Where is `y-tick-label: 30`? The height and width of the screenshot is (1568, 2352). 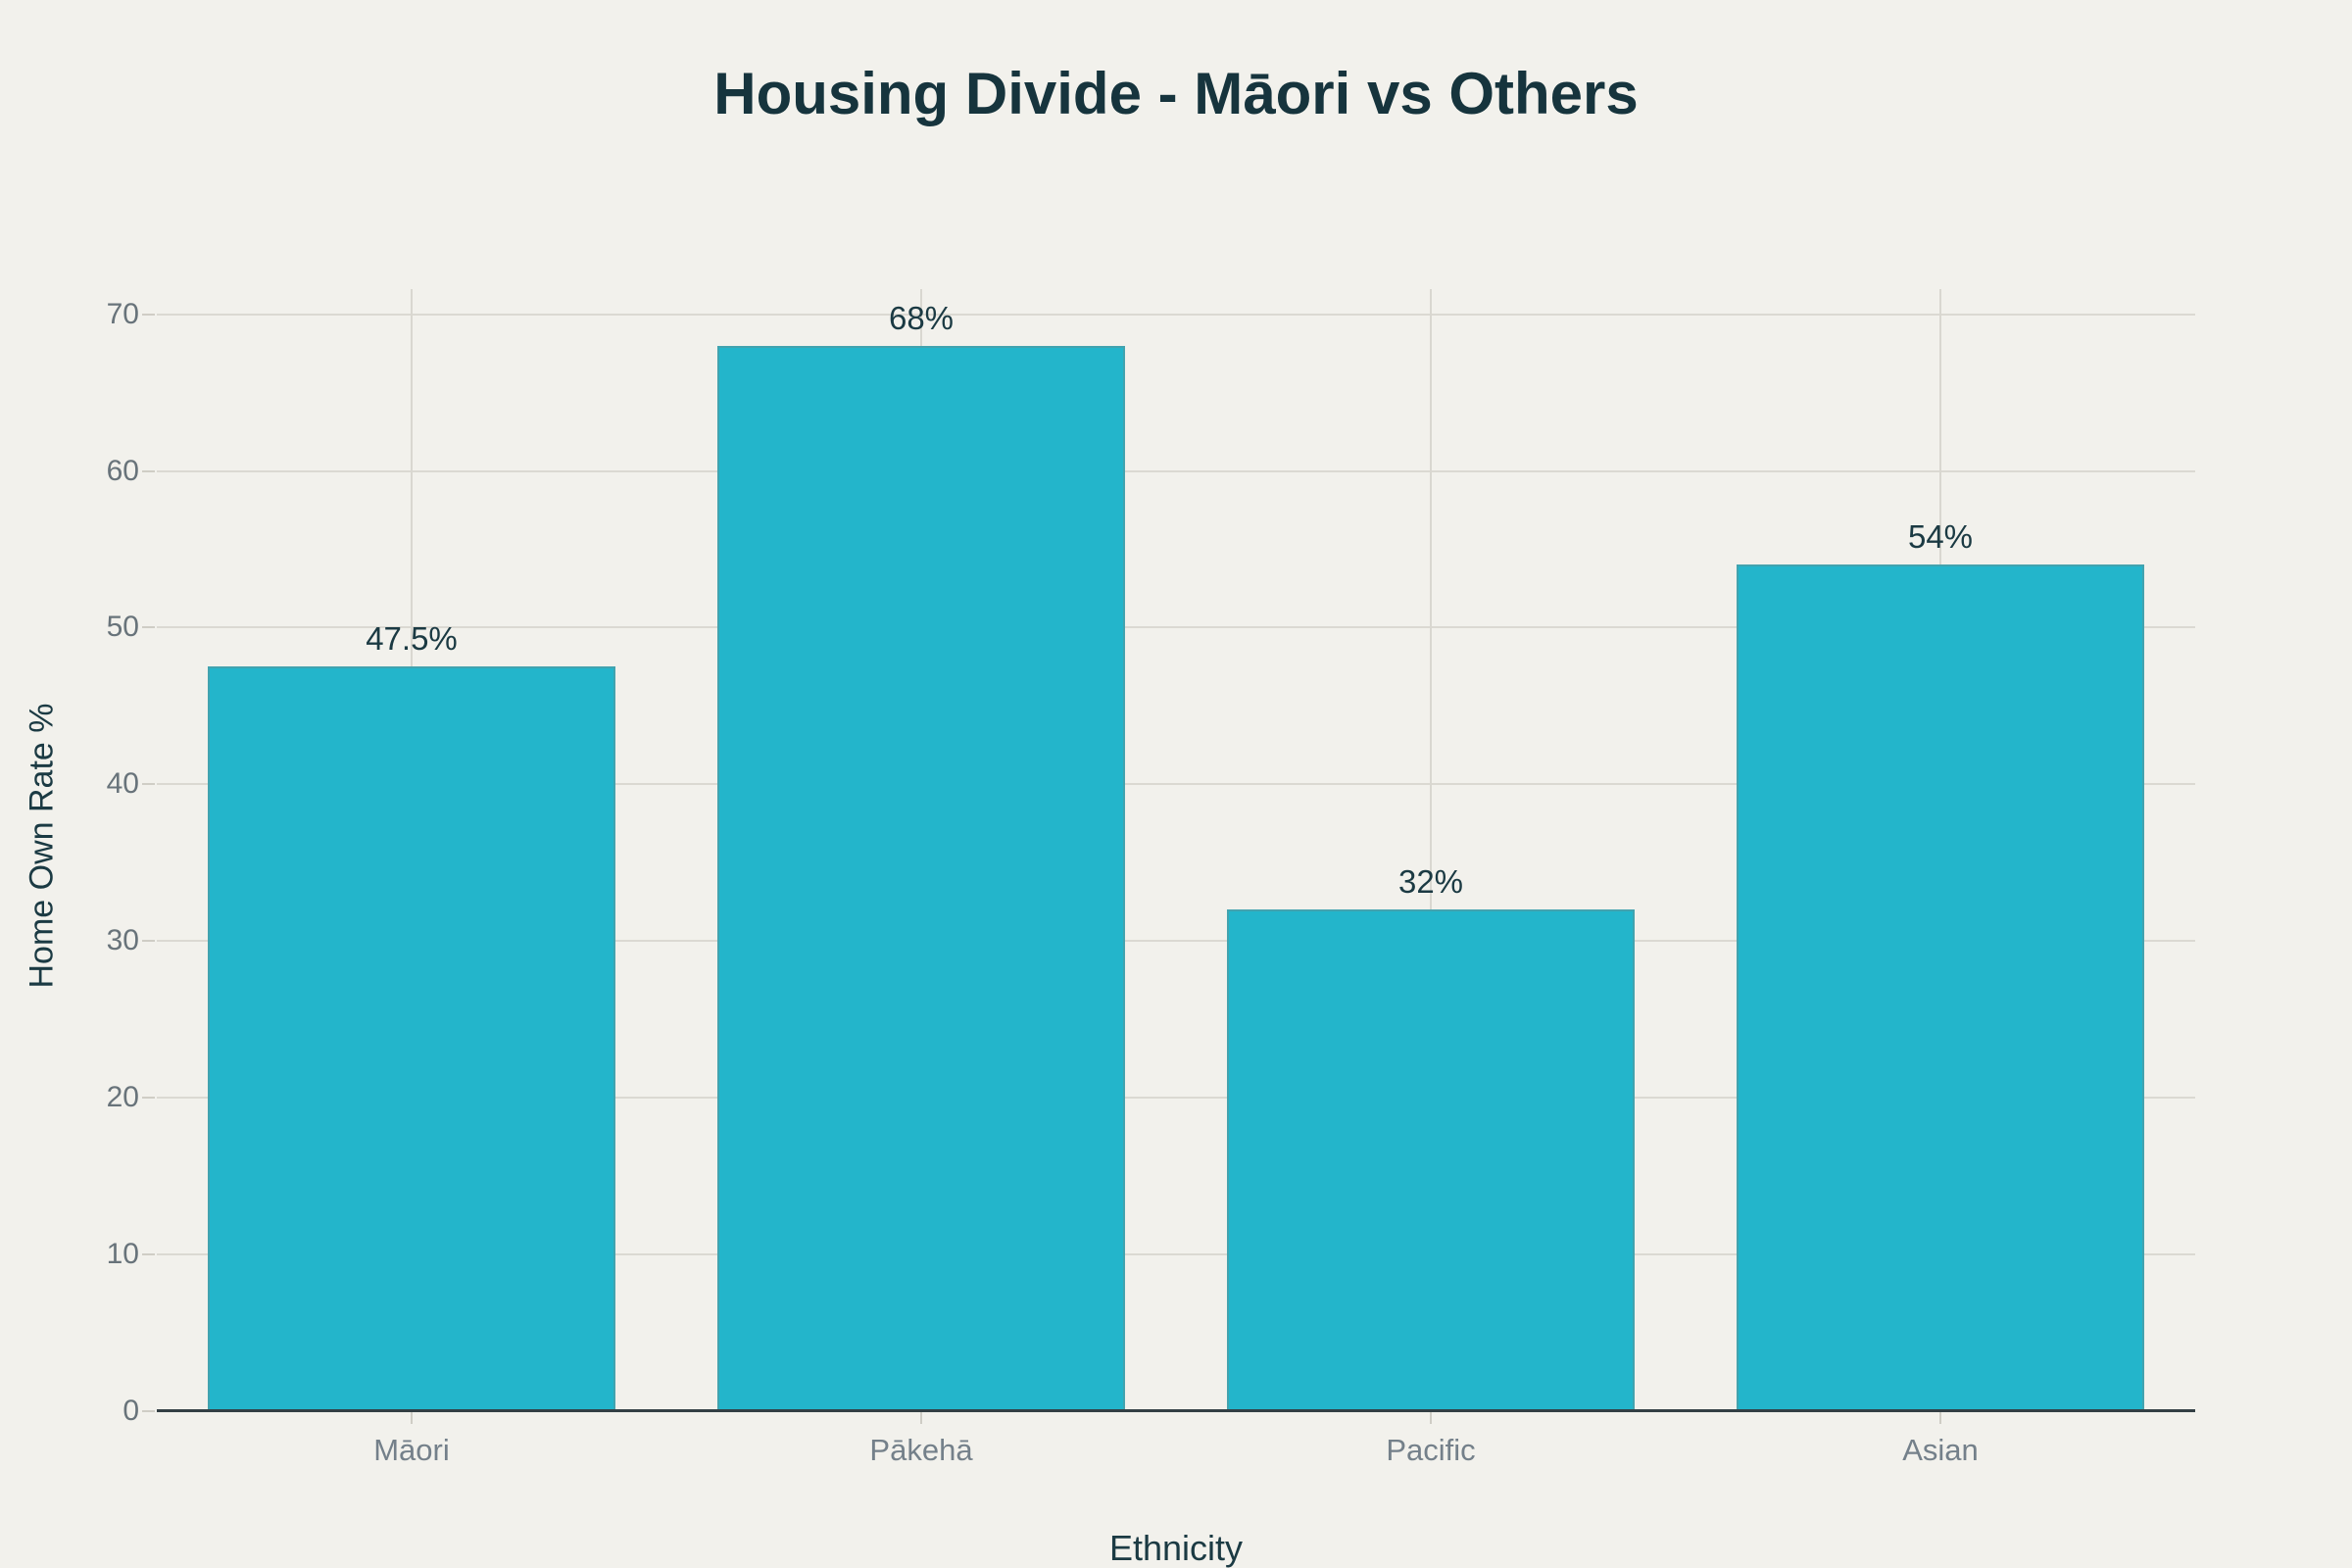
y-tick-label: 30 is located at coordinates (122, 940).